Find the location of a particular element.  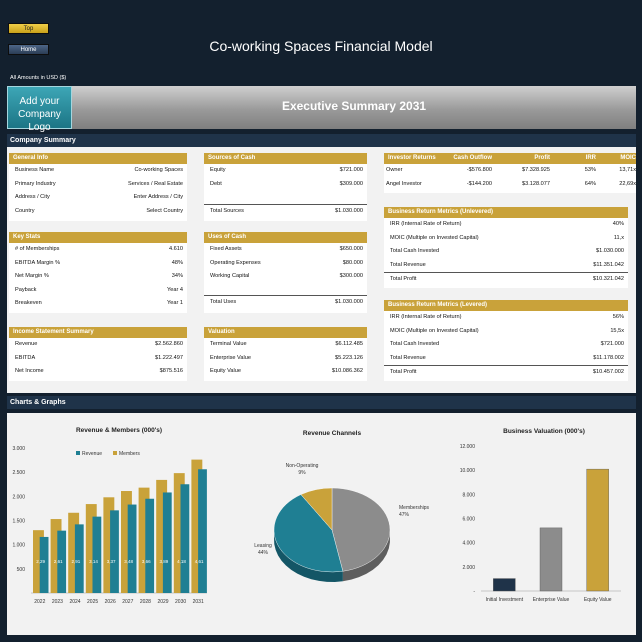

income-value: $1.222.497 is located at coordinates (169, 357).